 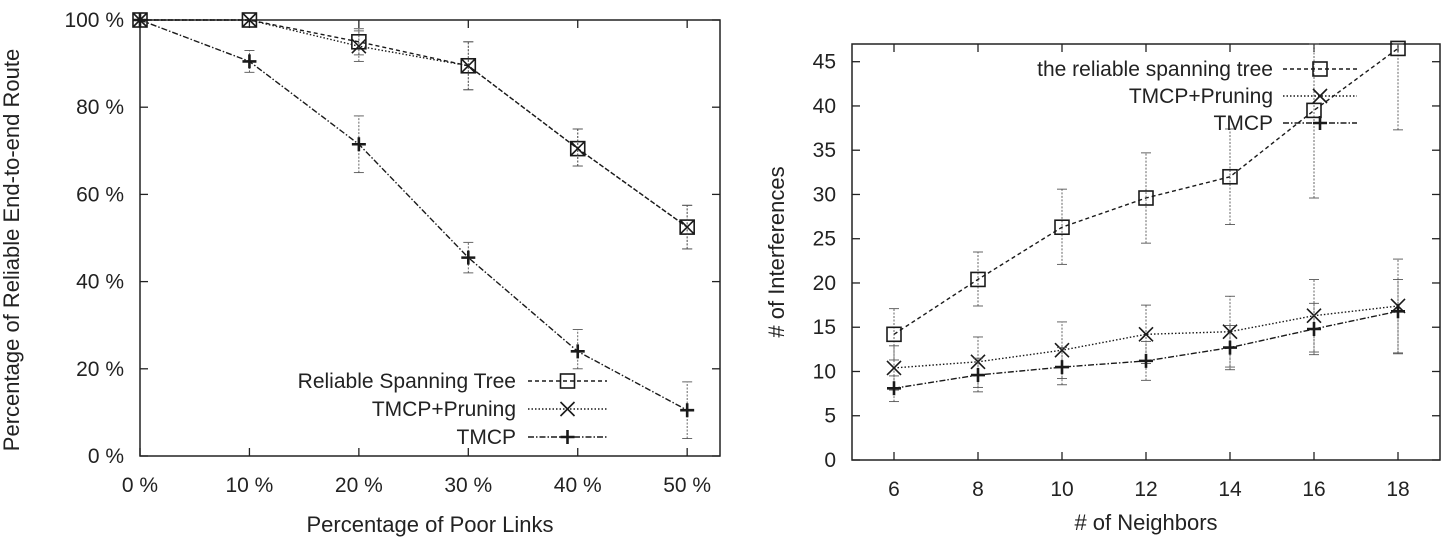 What do you see at coordinates (1061, 489) in the screenshot?
I see `x-tick-label: 10` at bounding box center [1061, 489].